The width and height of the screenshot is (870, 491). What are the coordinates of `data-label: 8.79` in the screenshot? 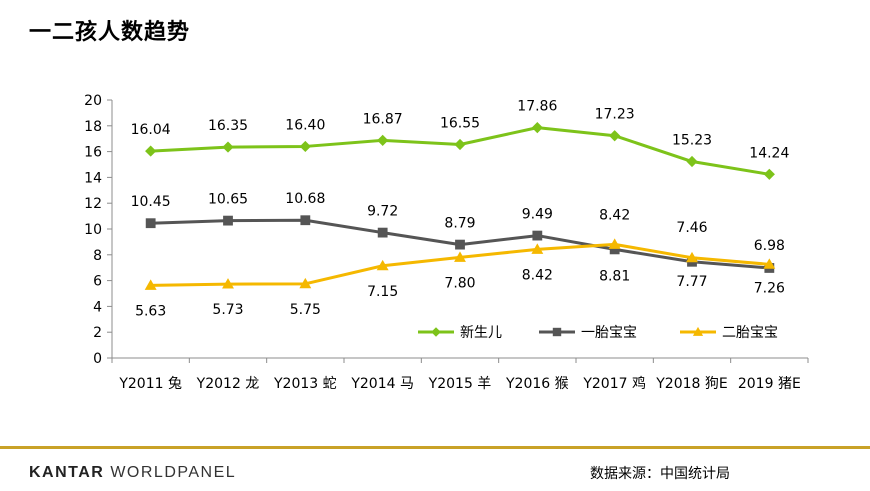 It's located at (459, 224).